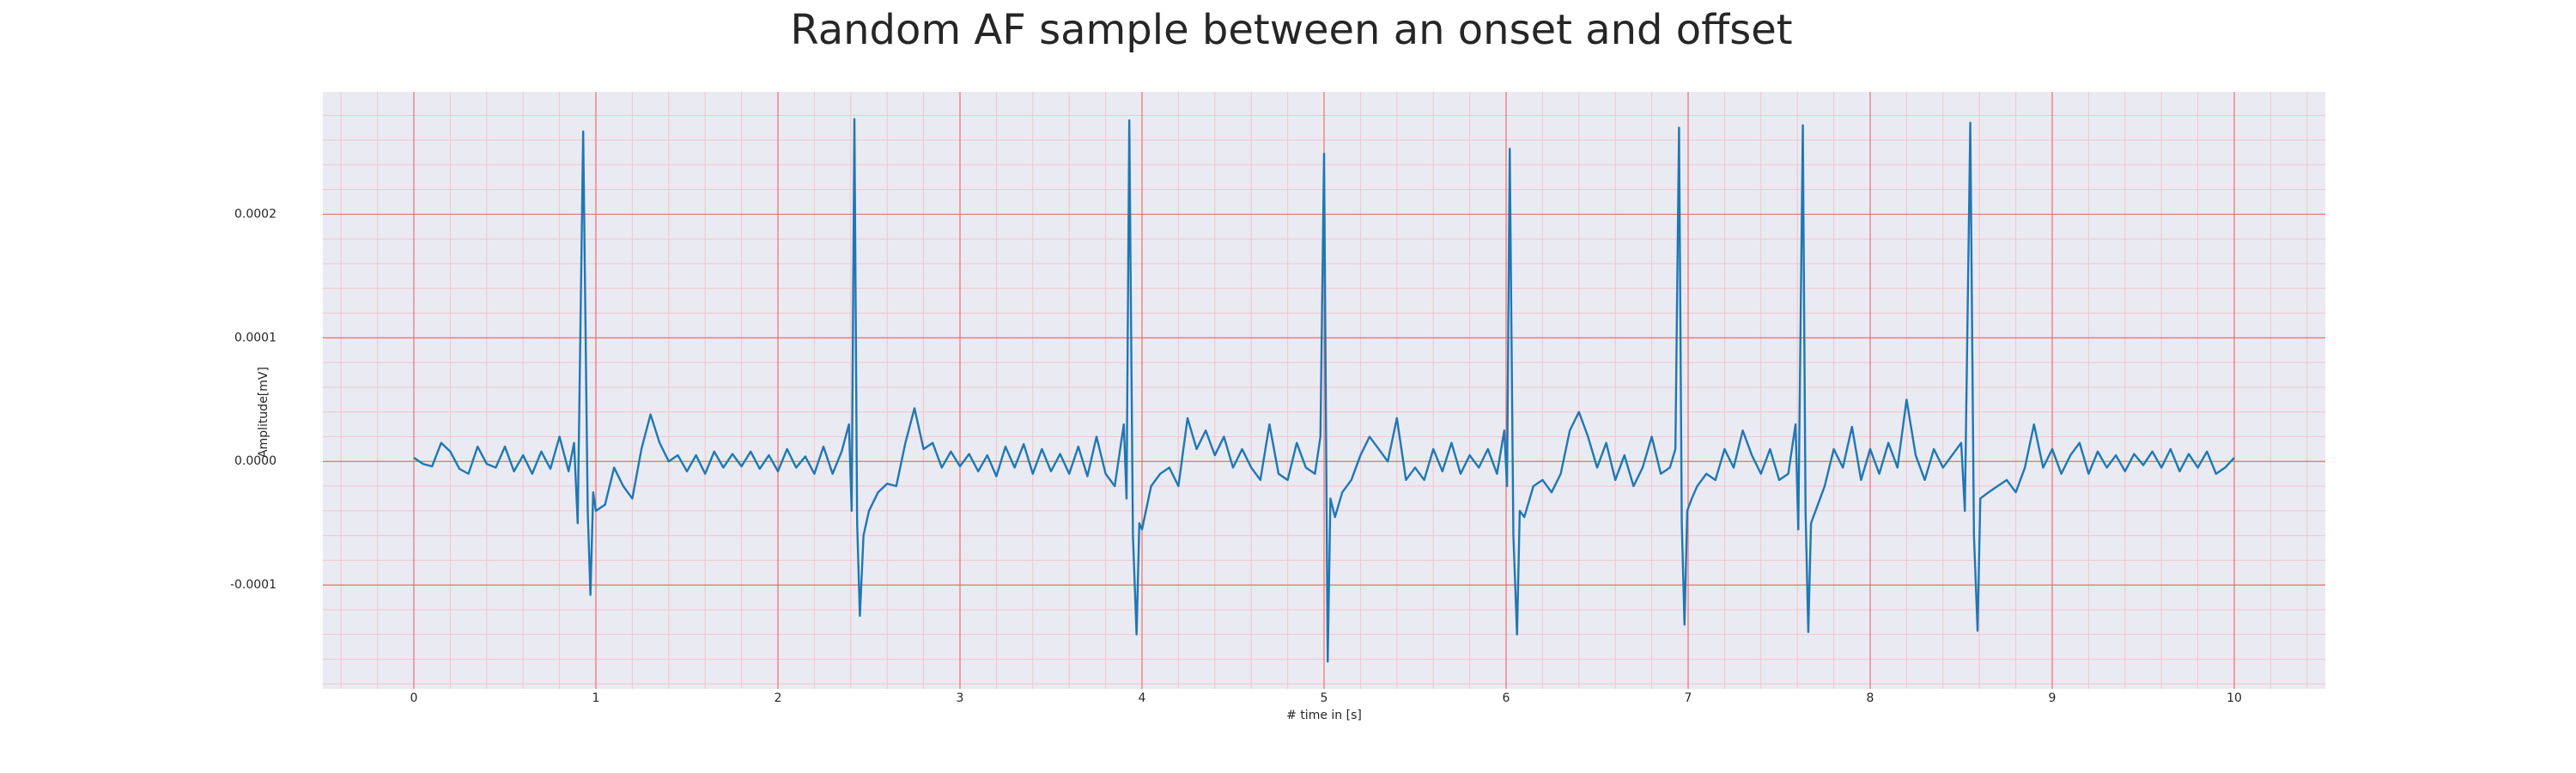 The width and height of the screenshot is (2576, 773). What do you see at coordinates (255, 214) in the screenshot?
I see `y-tick-label: 0.0002` at bounding box center [255, 214].